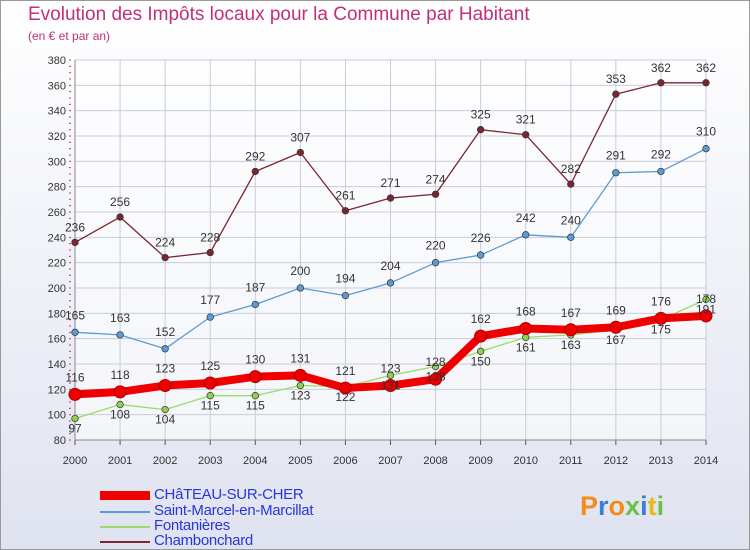  Describe the element at coordinates (481, 361) in the screenshot. I see `data-label: 150` at that location.